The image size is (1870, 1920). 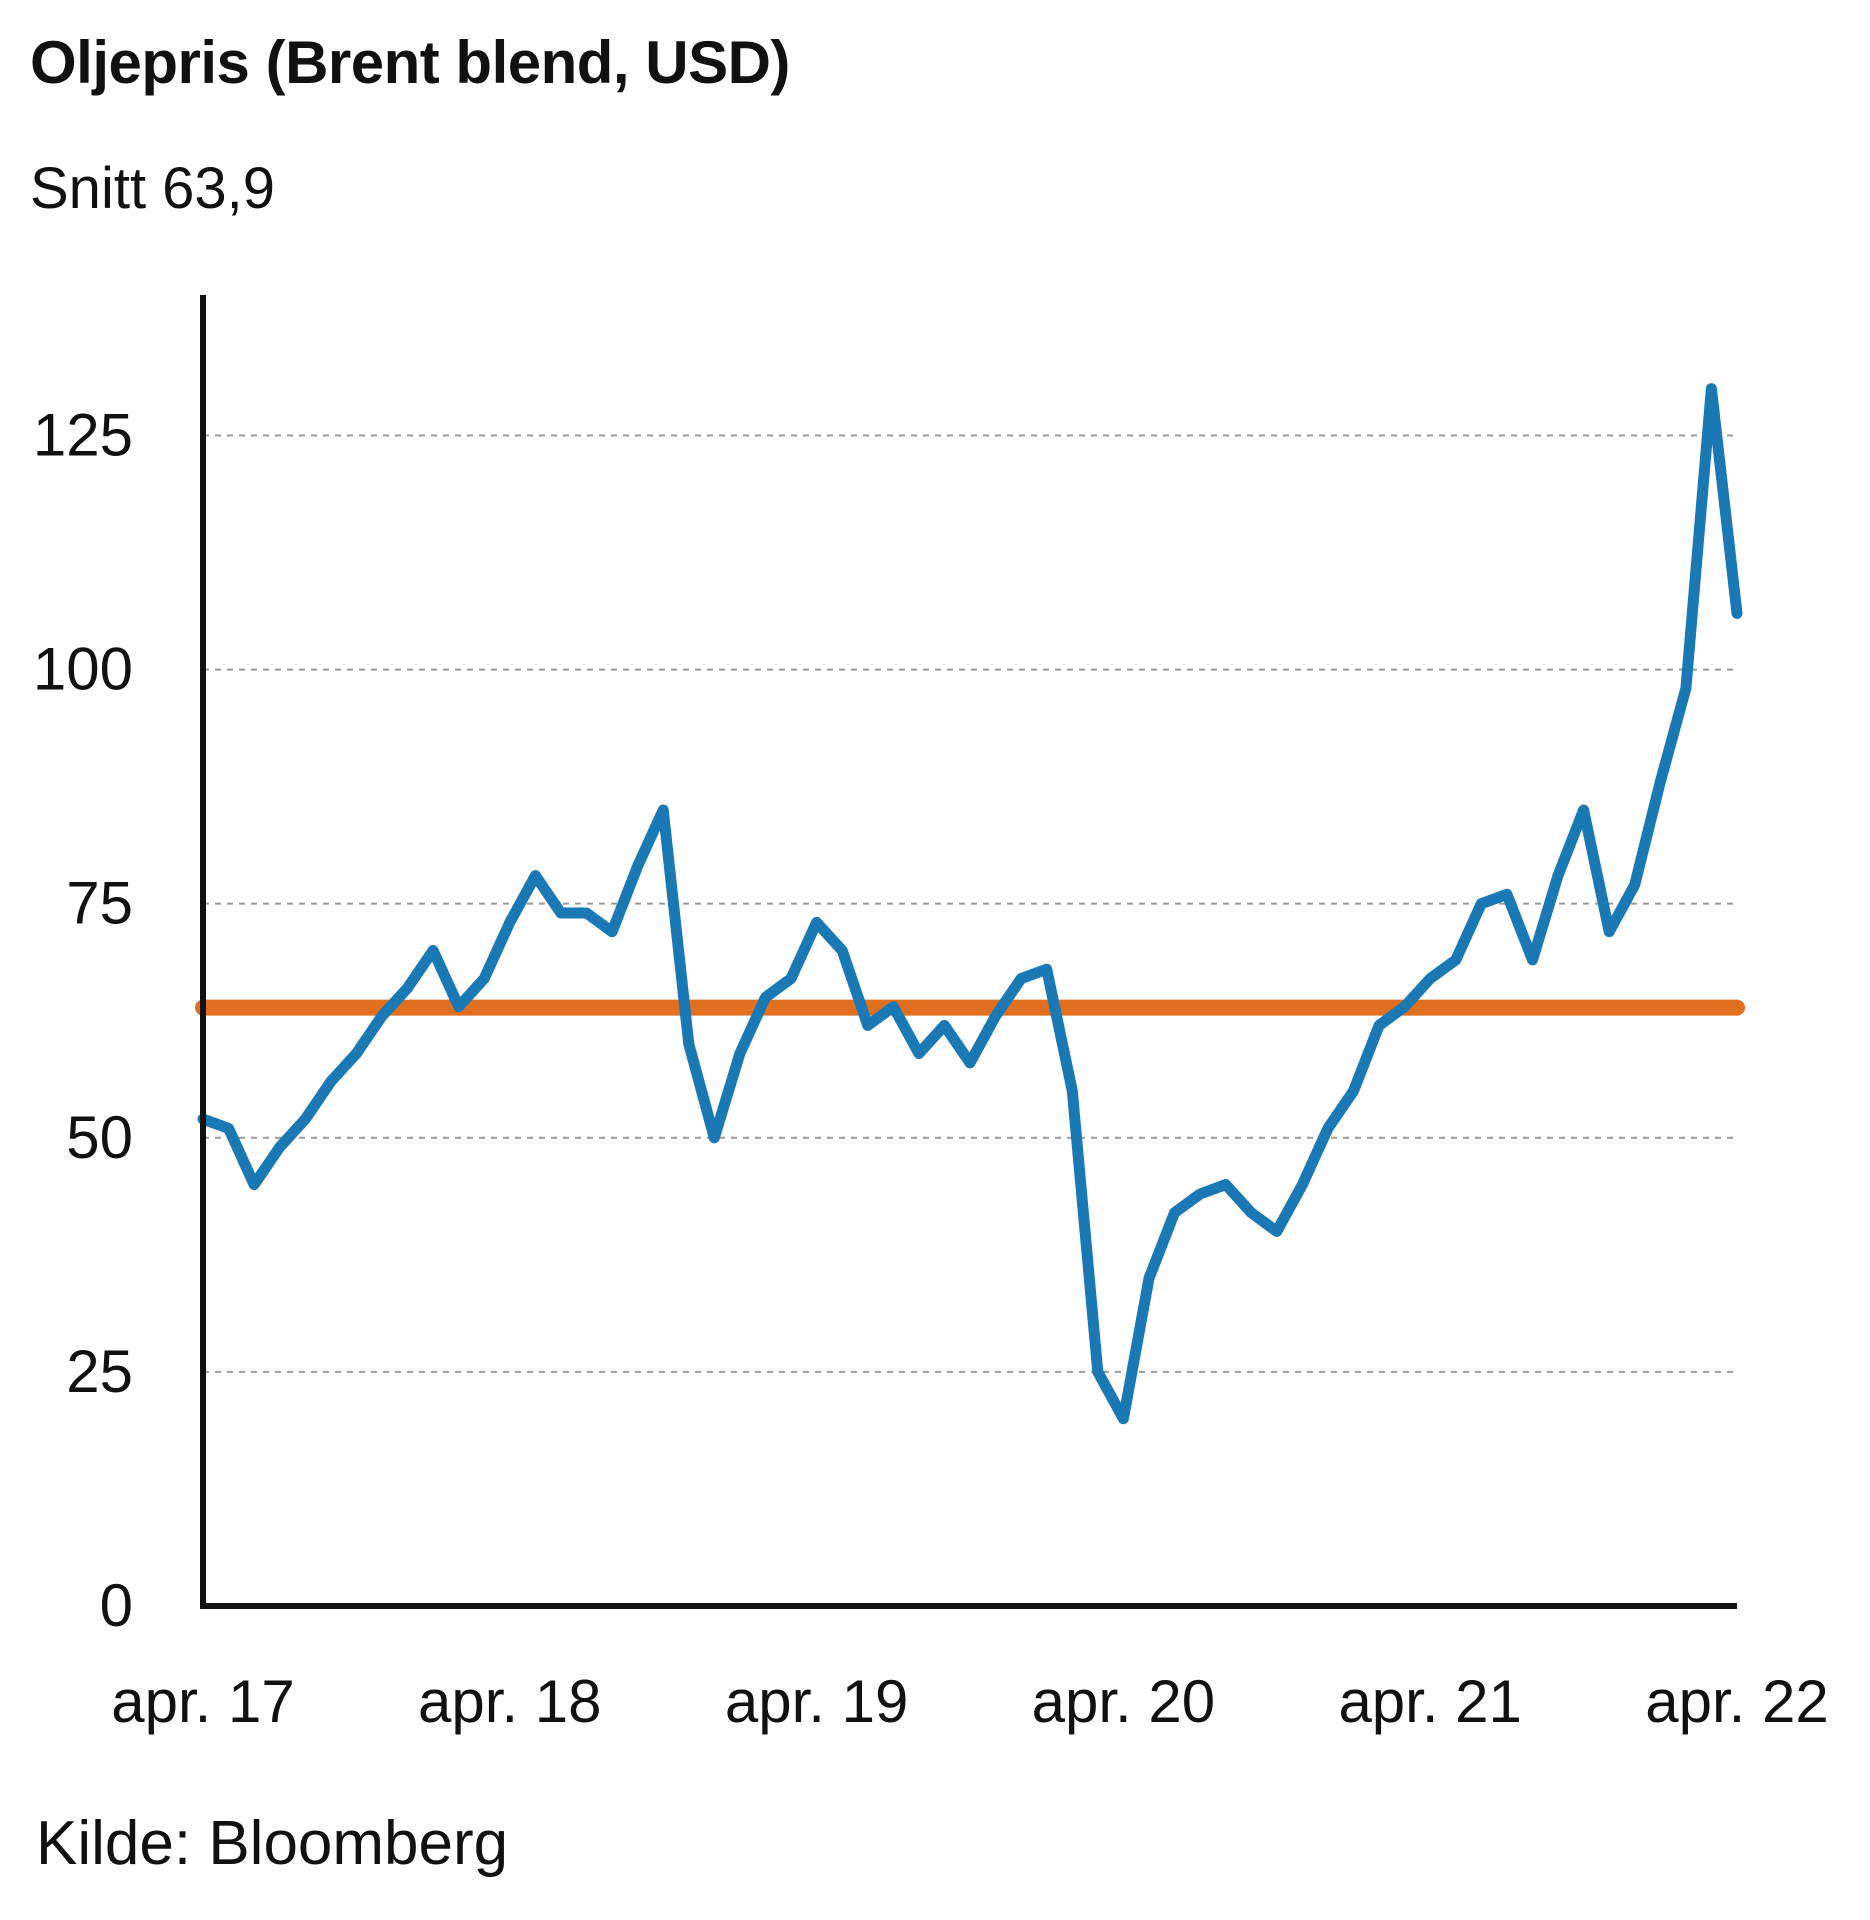 What do you see at coordinates (272, 1843) in the screenshot?
I see `source-note: Kilde: Bloomberg` at bounding box center [272, 1843].